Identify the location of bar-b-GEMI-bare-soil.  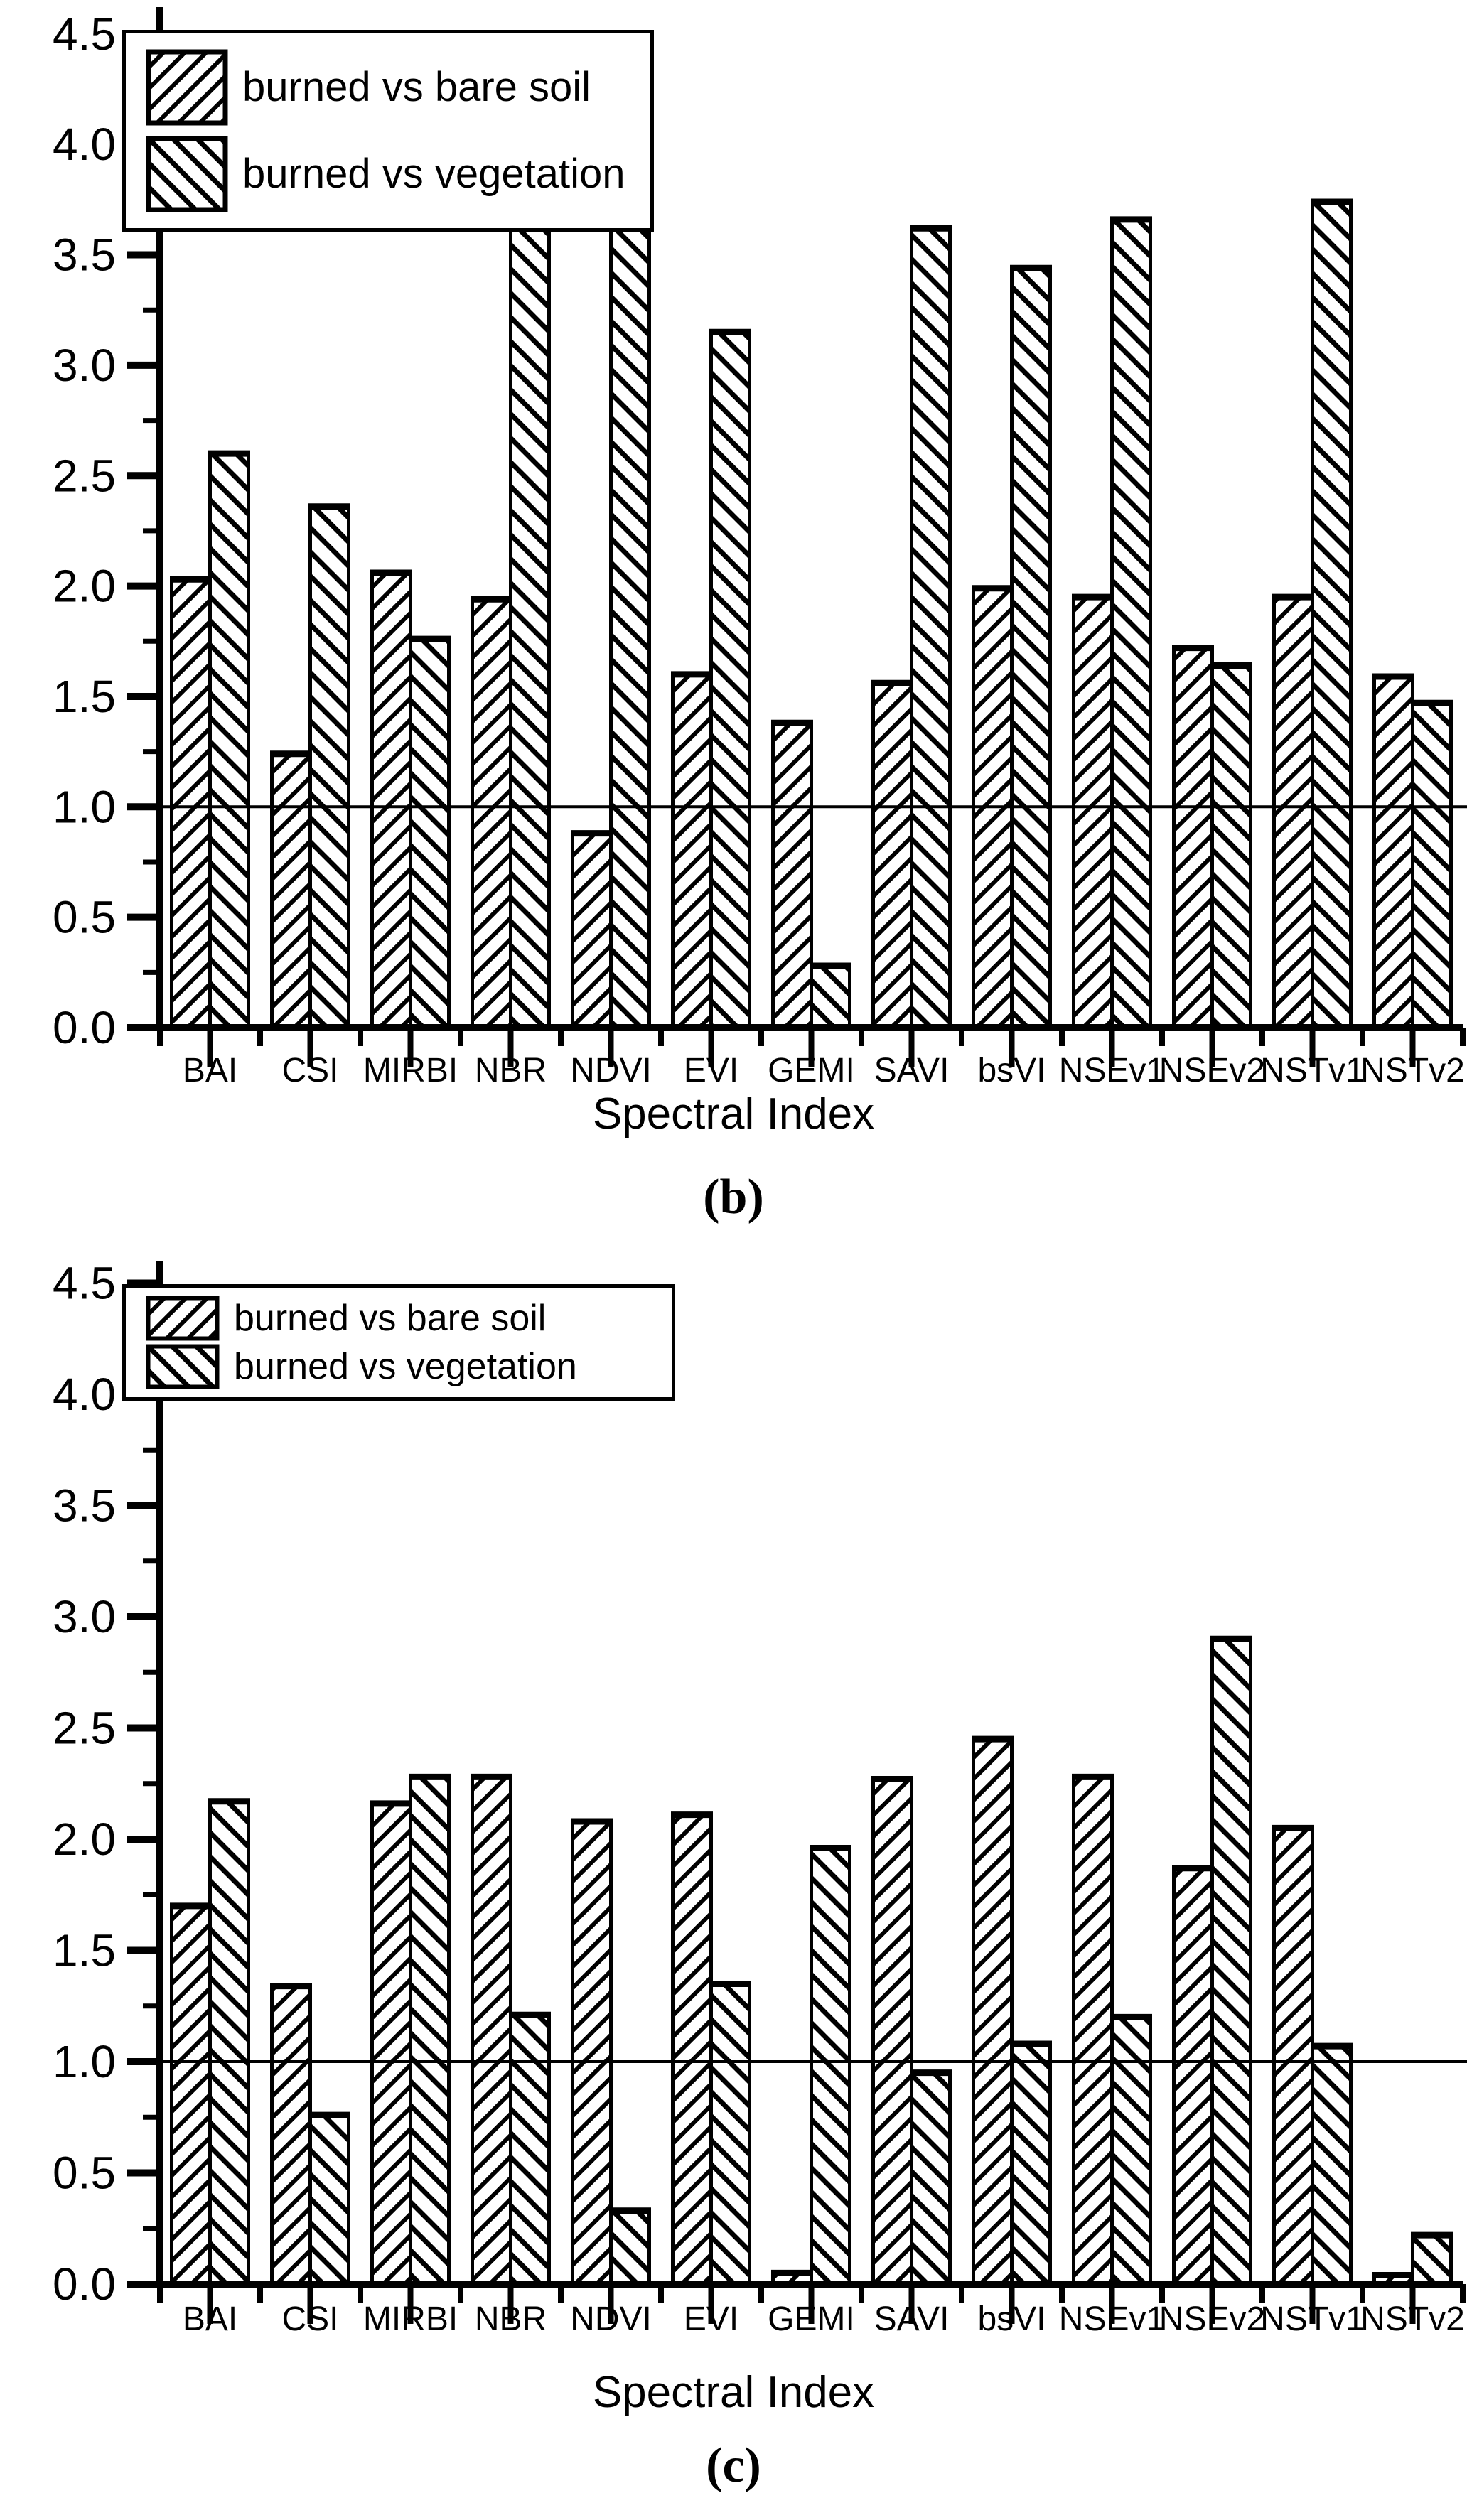
(792, 875).